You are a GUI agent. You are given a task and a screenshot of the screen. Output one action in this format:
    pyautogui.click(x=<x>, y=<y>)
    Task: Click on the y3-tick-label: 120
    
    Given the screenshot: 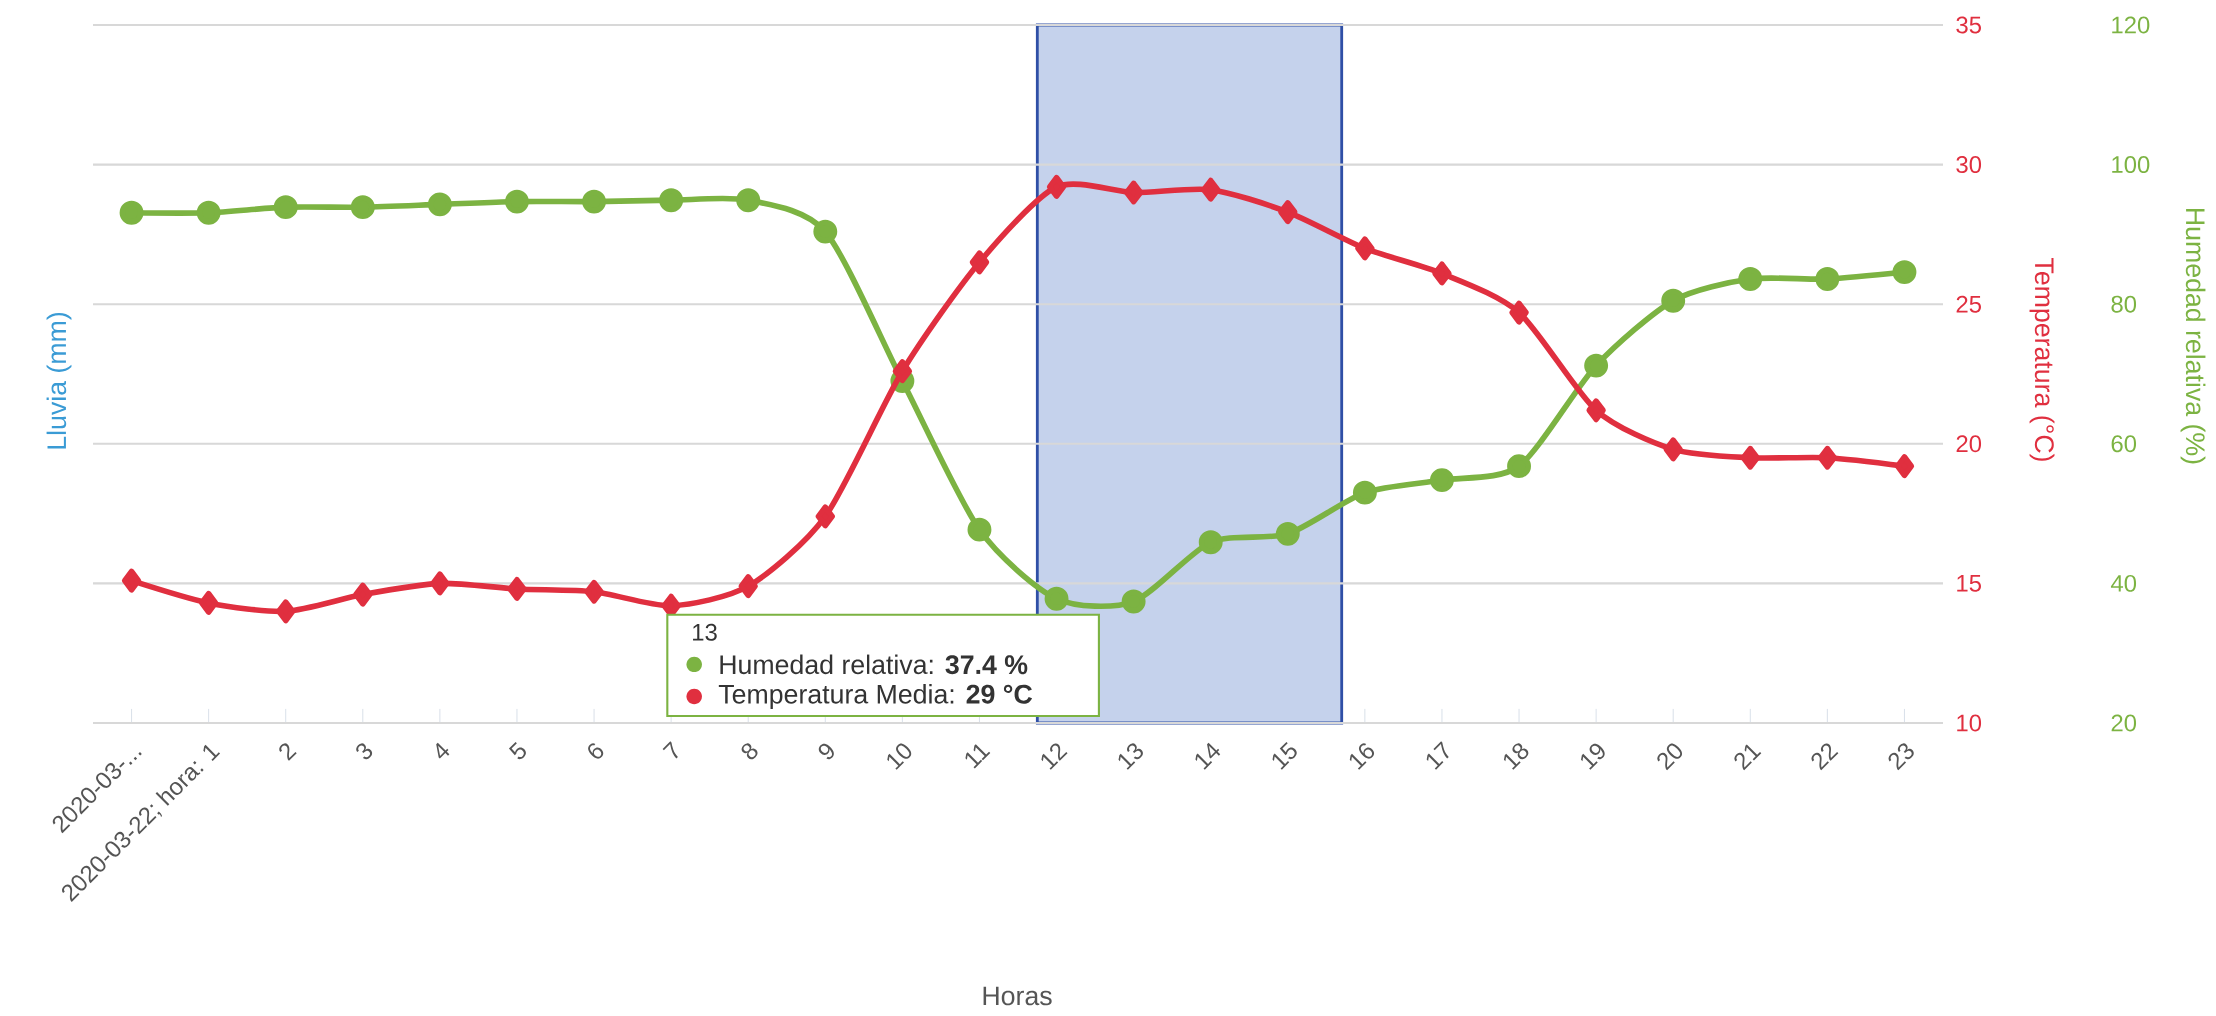 What is the action you would take?
    pyautogui.click(x=2131, y=25)
    